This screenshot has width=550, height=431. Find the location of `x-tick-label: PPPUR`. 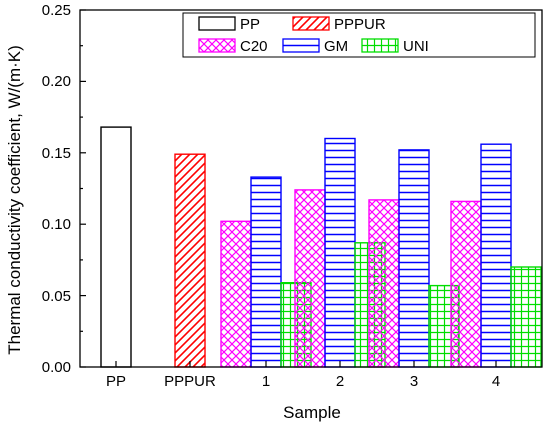

x-tick-label: PPPUR is located at coordinates (190, 381).